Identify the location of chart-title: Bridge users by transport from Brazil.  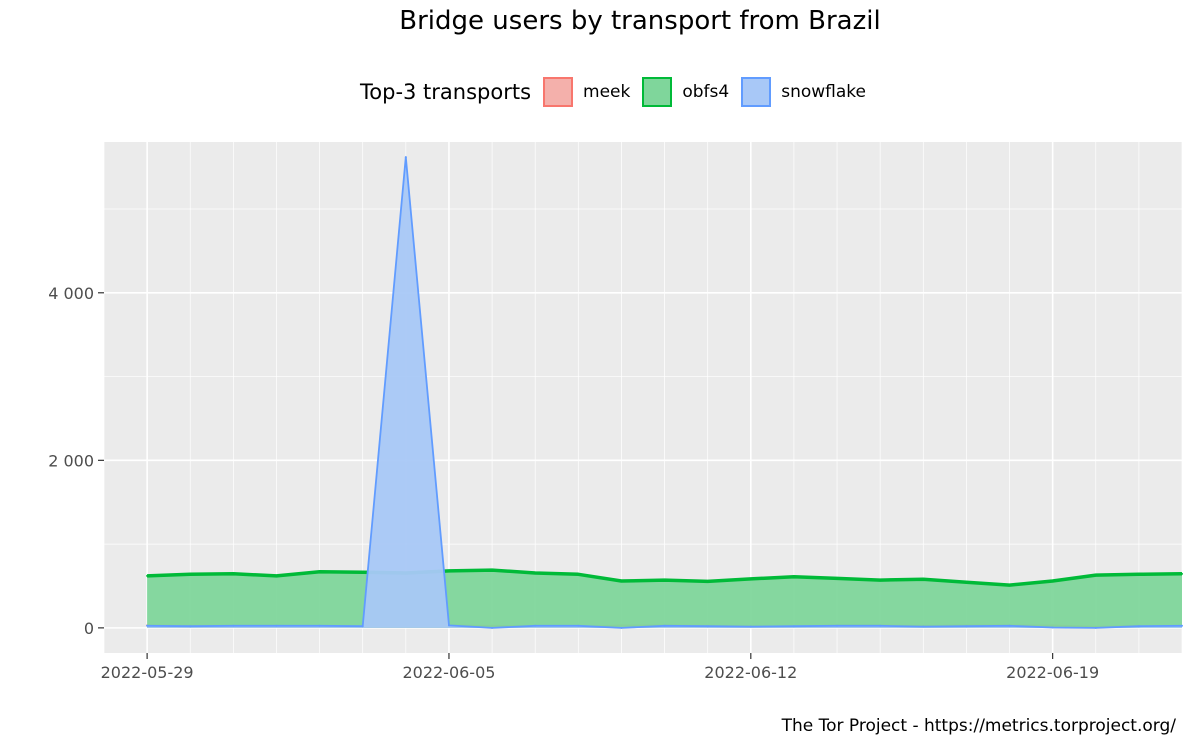
(640, 21).